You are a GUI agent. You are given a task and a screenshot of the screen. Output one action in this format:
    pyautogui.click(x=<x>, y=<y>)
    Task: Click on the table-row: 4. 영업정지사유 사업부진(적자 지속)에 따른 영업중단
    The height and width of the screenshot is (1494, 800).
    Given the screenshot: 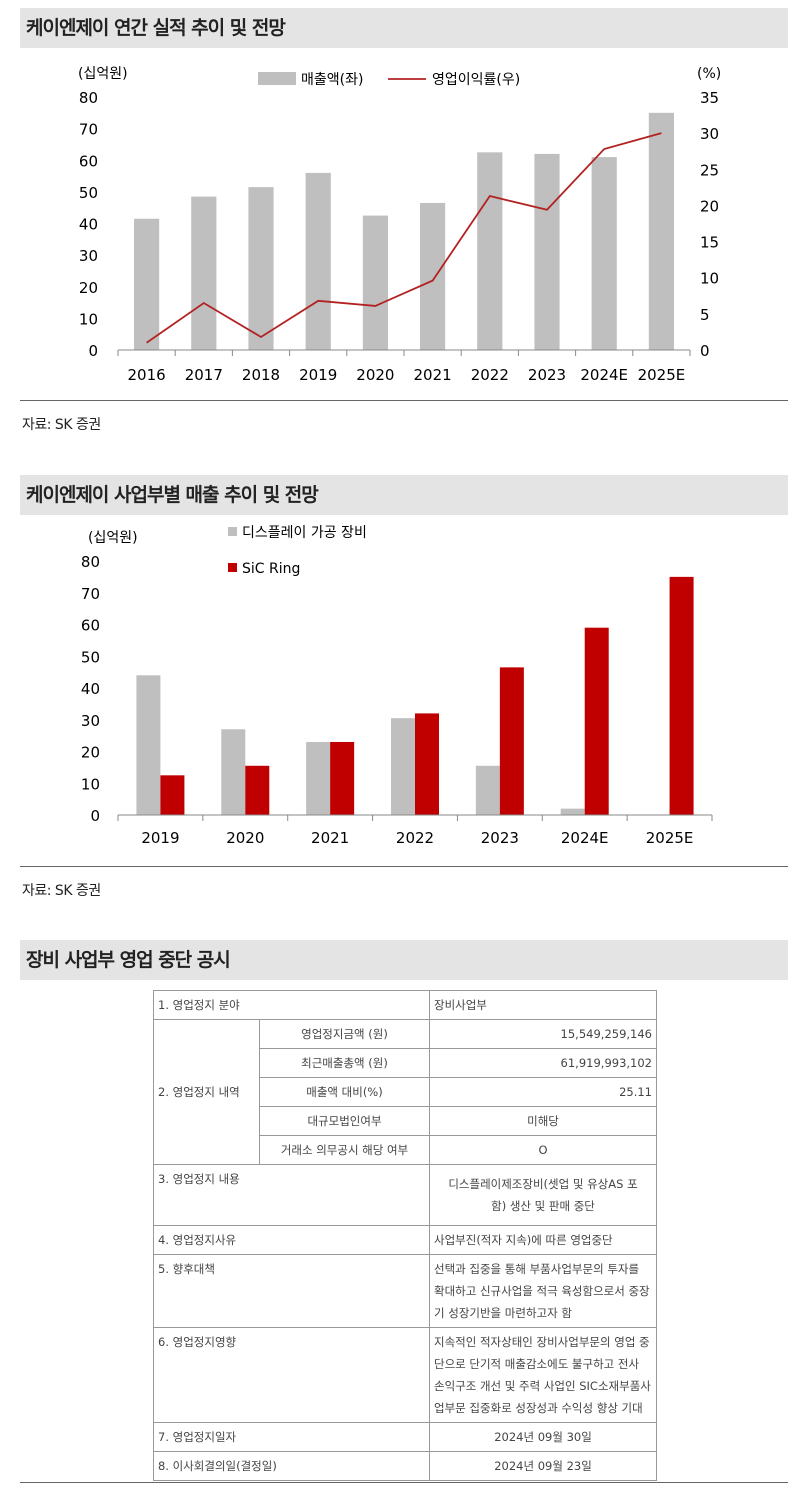 What is the action you would take?
    pyautogui.click(x=405, y=1240)
    